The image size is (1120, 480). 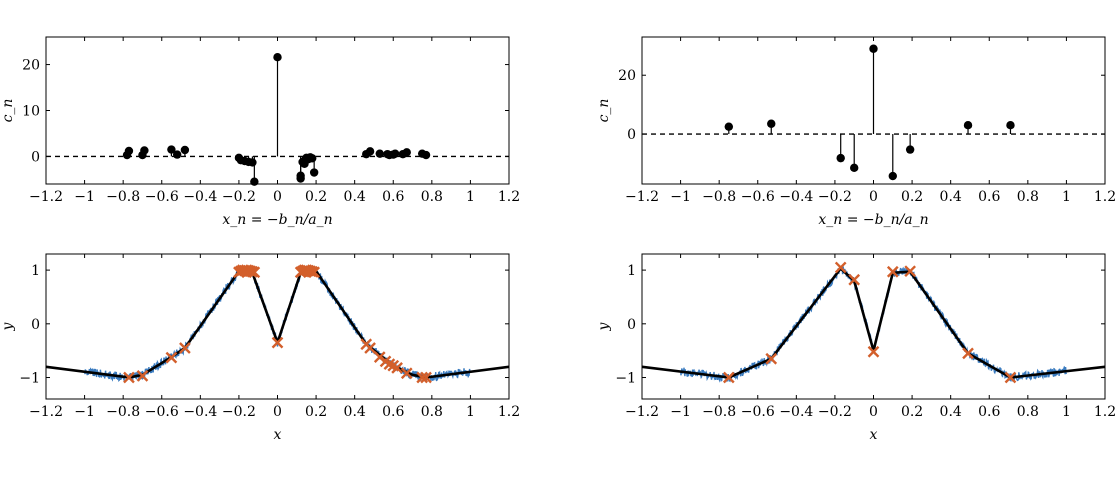 I want to click on observed-data-series, so click(x=277, y=323).